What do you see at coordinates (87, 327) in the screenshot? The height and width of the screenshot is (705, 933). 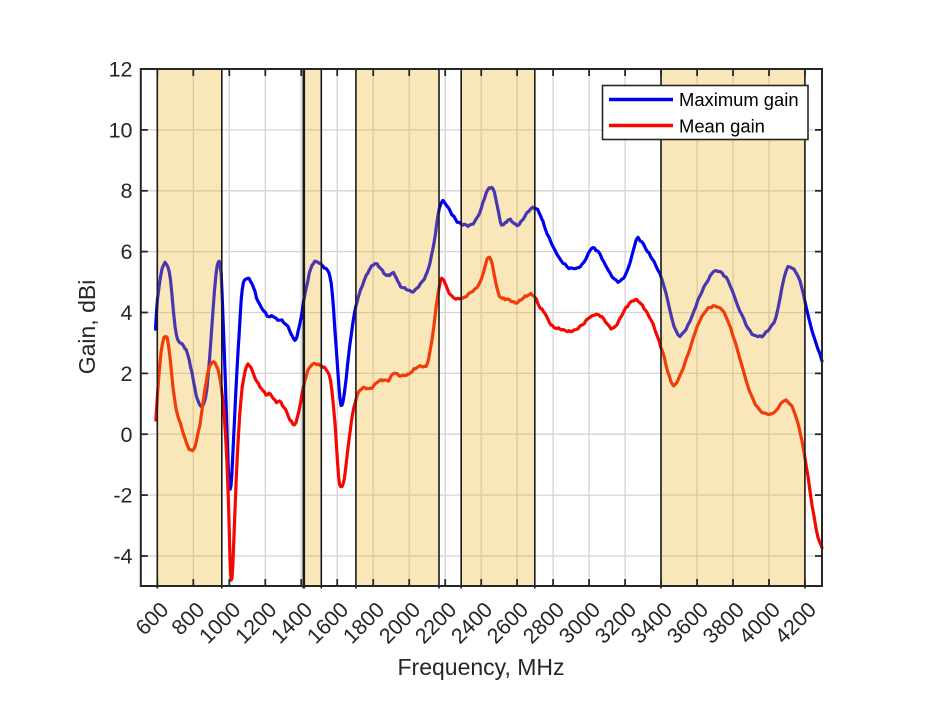 I see `svg-text: Gain, dBi` at bounding box center [87, 327].